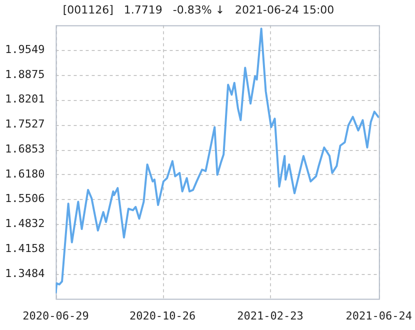  What do you see at coordinates (24, 74) in the screenshot?
I see `y-tick-label: 1.8875` at bounding box center [24, 74].